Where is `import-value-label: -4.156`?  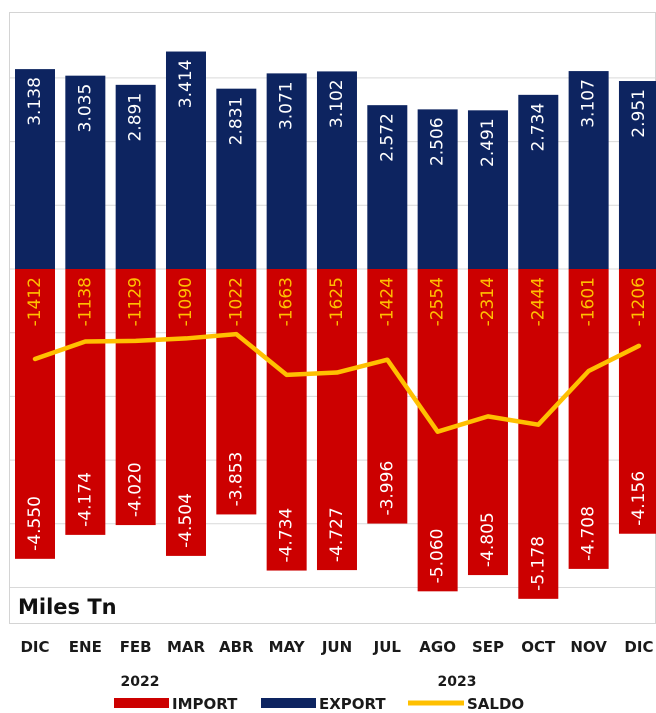
import-value-label: -4.156 is located at coordinates (639, 498).